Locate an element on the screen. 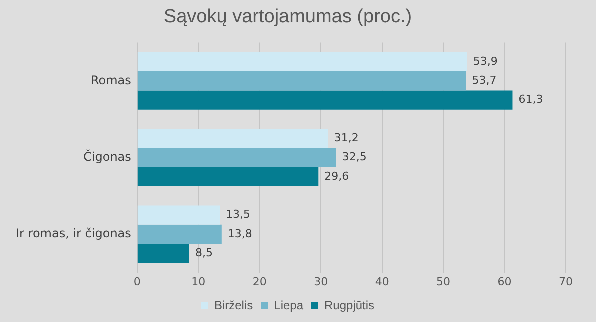 The height and width of the screenshot is (322, 596). data-label: 32,5 is located at coordinates (354, 157).